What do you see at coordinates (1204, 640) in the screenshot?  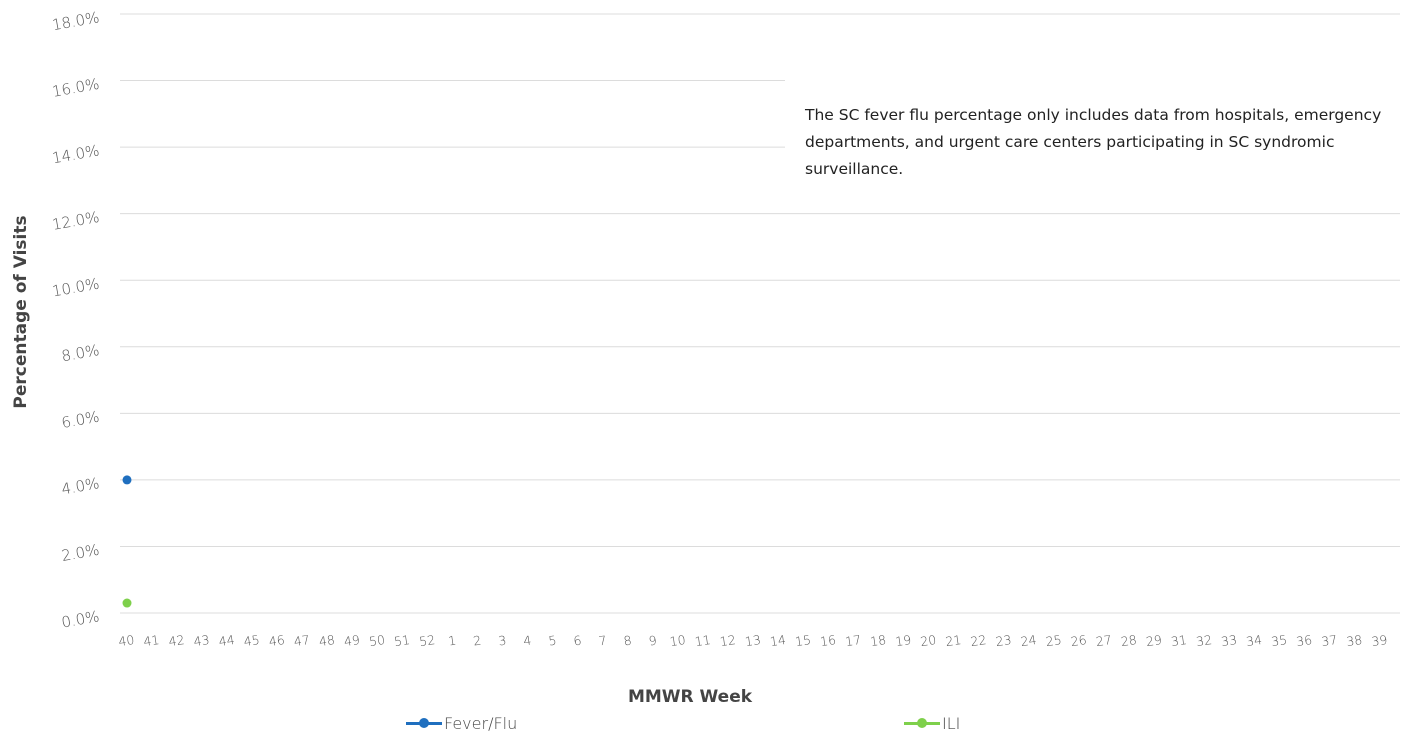 I see `x-tick-label: 32` at bounding box center [1204, 640].